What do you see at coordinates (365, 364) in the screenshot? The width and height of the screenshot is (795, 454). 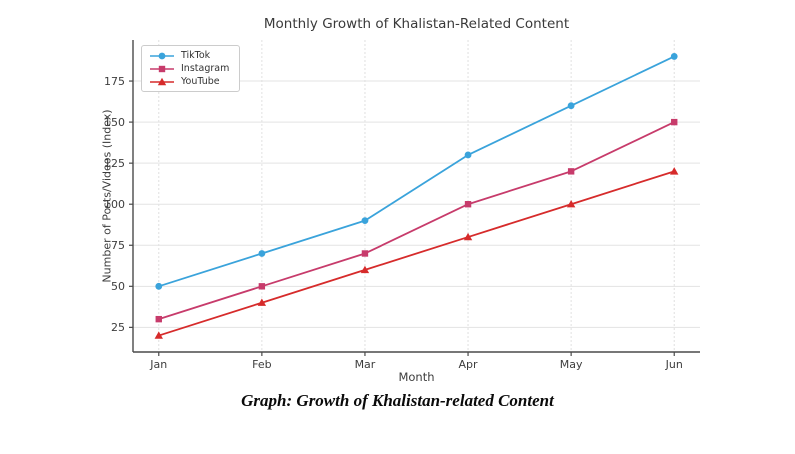 I see `x-tick-label: Mar` at bounding box center [365, 364].